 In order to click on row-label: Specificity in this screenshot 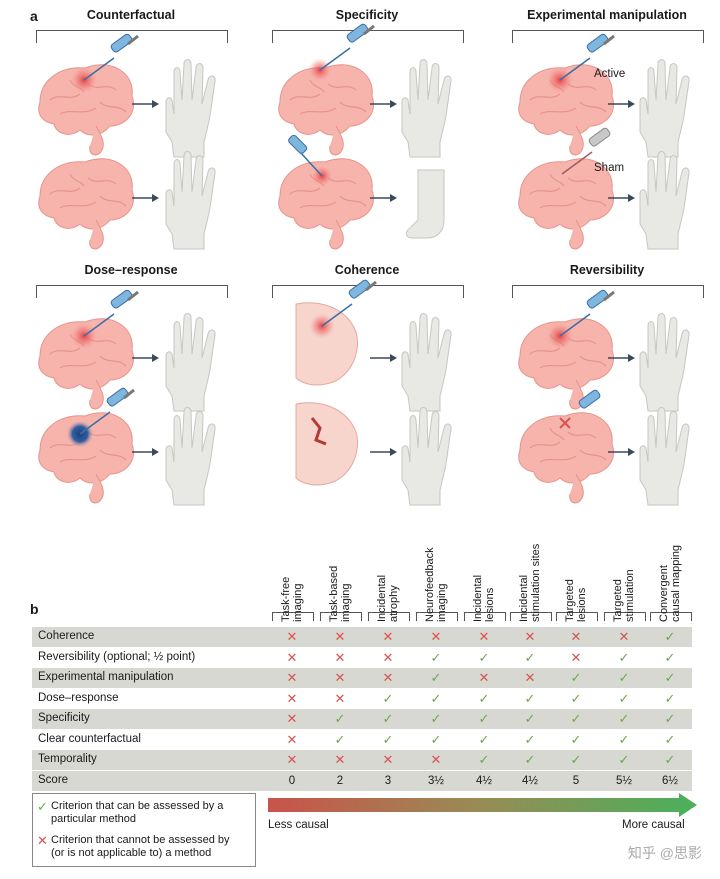, I will do `click(64, 718)`.